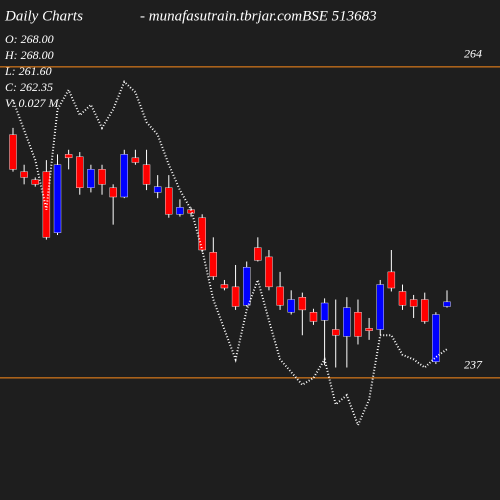 This screenshot has height=500, width=500. I want to click on info-low: L: 261.60, so click(28, 71).